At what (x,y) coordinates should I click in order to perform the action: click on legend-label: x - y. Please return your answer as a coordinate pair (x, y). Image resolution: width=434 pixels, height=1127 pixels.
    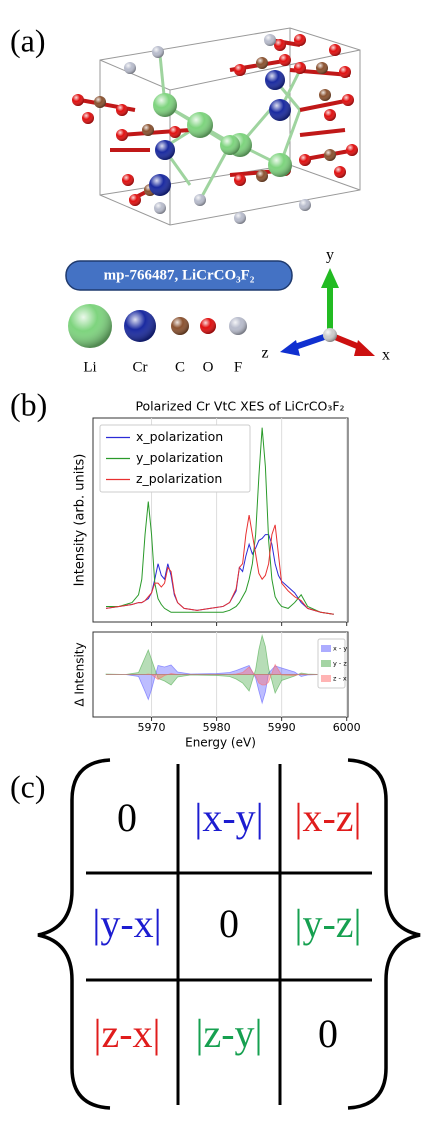
    Looking at the image, I should click on (340, 649).